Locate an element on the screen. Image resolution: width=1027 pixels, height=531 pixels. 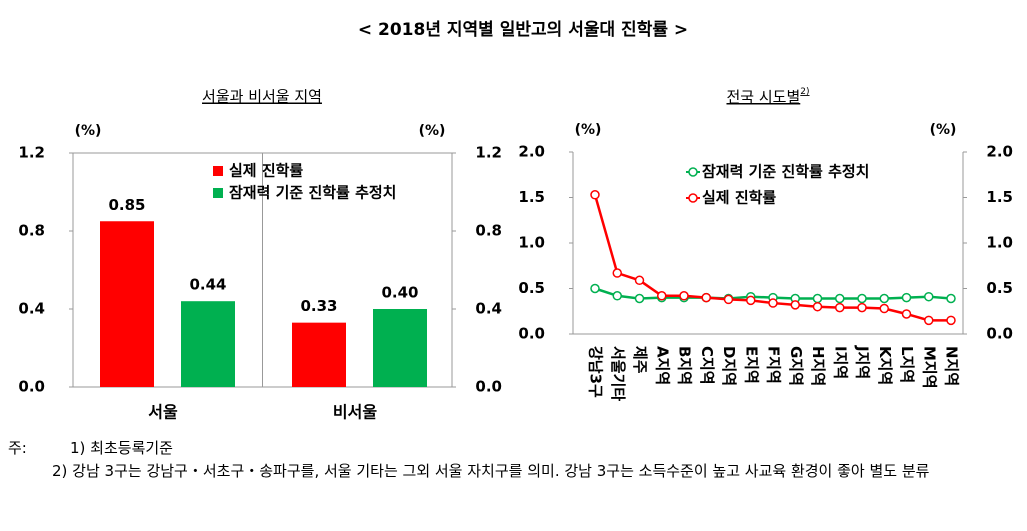
x-tick-label: N지역 is located at coordinates (952, 366).